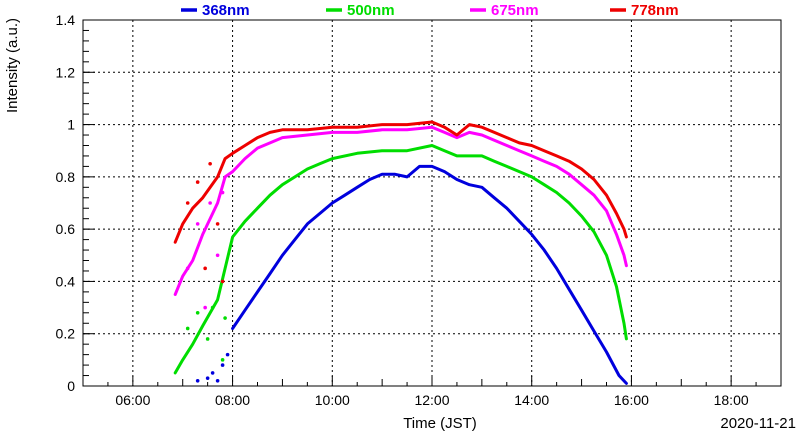 This screenshot has width=800, height=439. Describe the element at coordinates (531, 400) in the screenshot. I see `x-tick-label: 14:00` at that location.